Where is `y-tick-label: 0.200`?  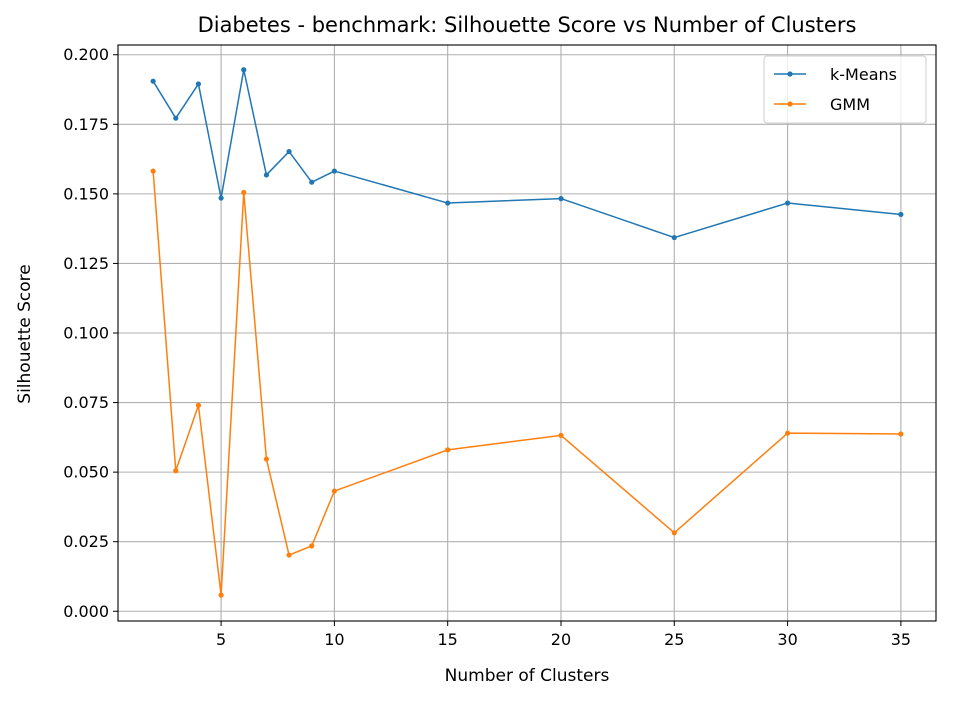
y-tick-label: 0.200 is located at coordinates (86, 54).